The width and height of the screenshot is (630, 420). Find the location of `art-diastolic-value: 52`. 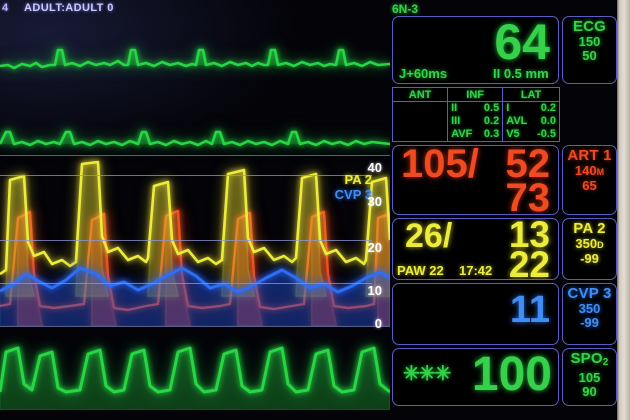

art-diastolic-value: 52 is located at coordinates (528, 165).